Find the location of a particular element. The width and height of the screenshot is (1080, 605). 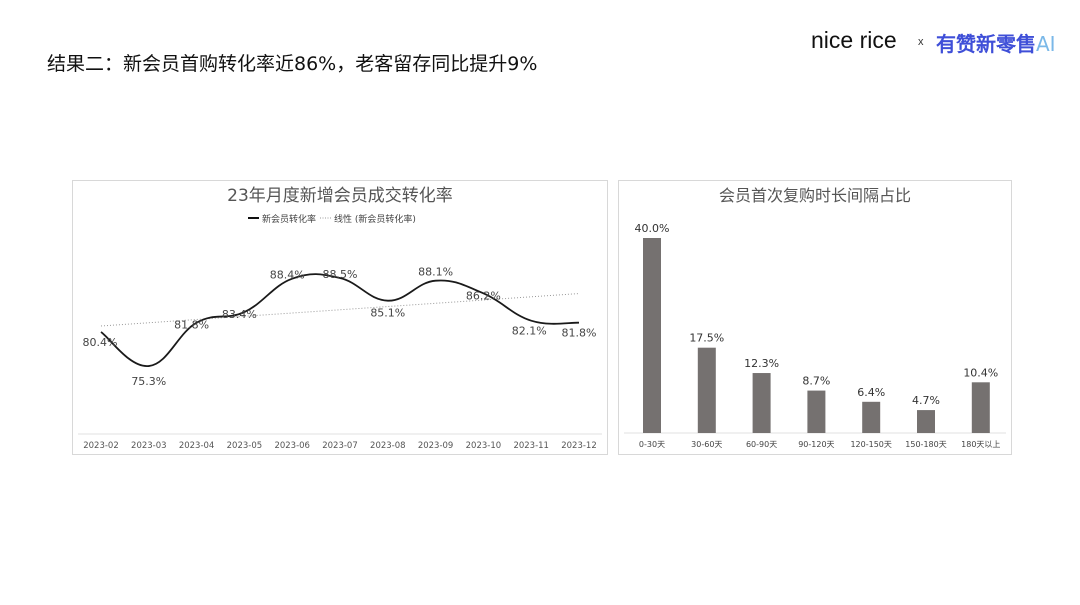

x-tick-label: 2023-06 is located at coordinates (292, 446).